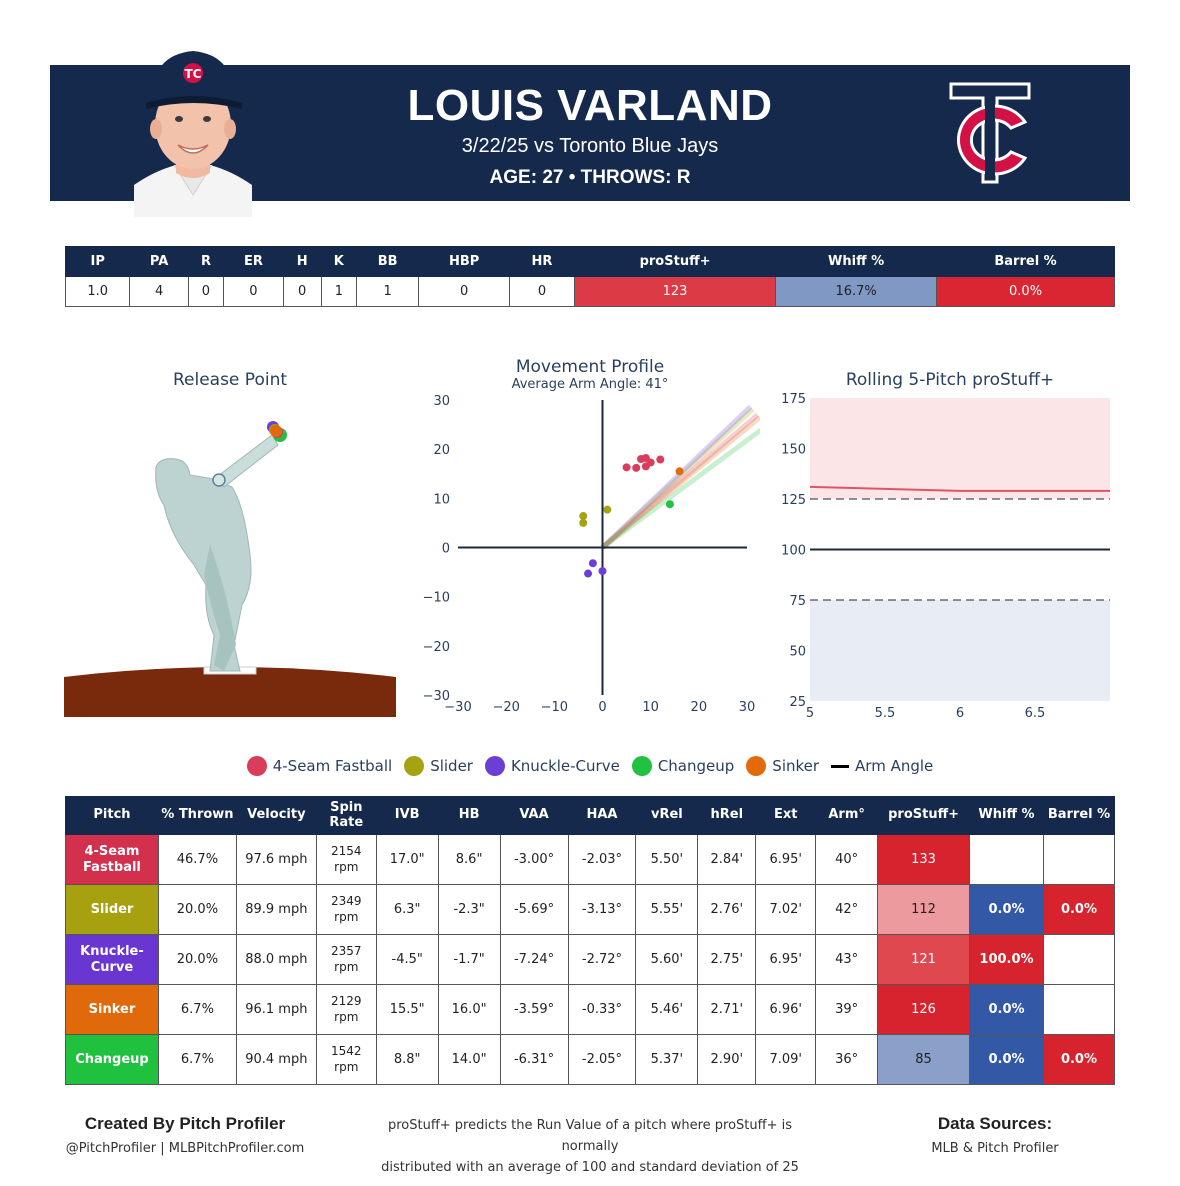  I want to click on rolling-y-tick: 150, so click(793, 450).